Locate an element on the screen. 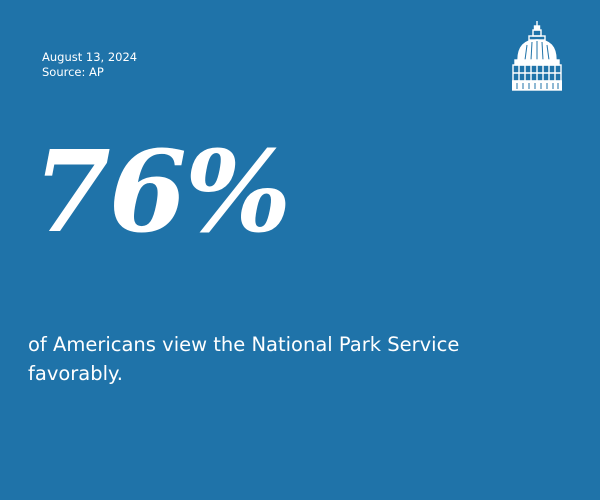  meta-block: August 13, 2024 Source: AP is located at coordinates (89, 65).